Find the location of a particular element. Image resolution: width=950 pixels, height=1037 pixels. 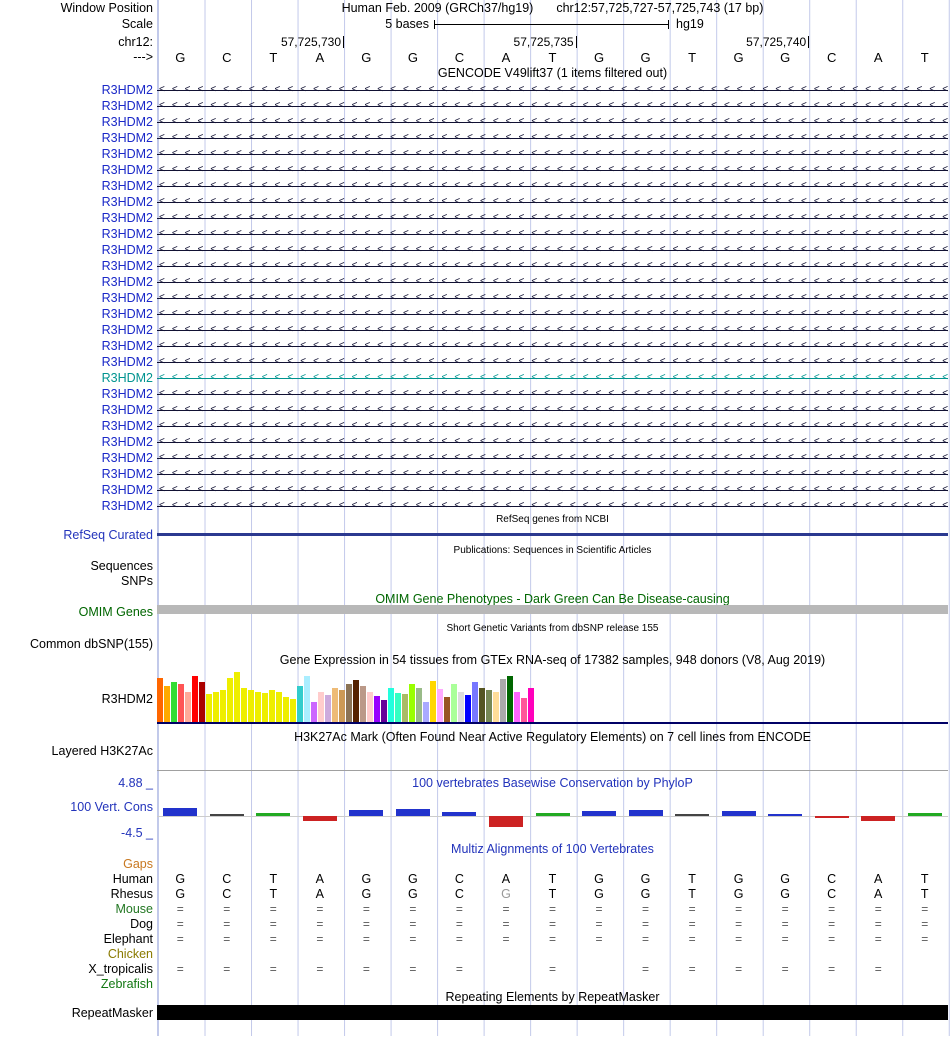

layered-h3k27ac-label: Layered H3K27Ac is located at coordinates (102, 751).